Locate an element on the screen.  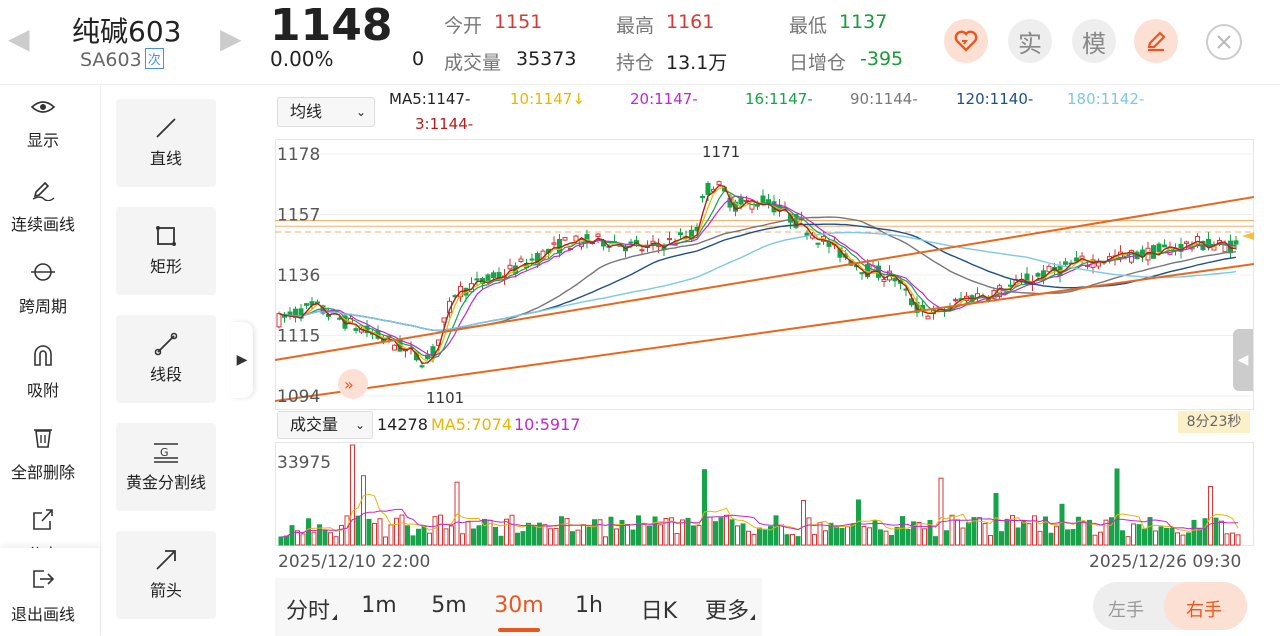
cross-period-toggle: 跨周期 is located at coordinates (43, 289).